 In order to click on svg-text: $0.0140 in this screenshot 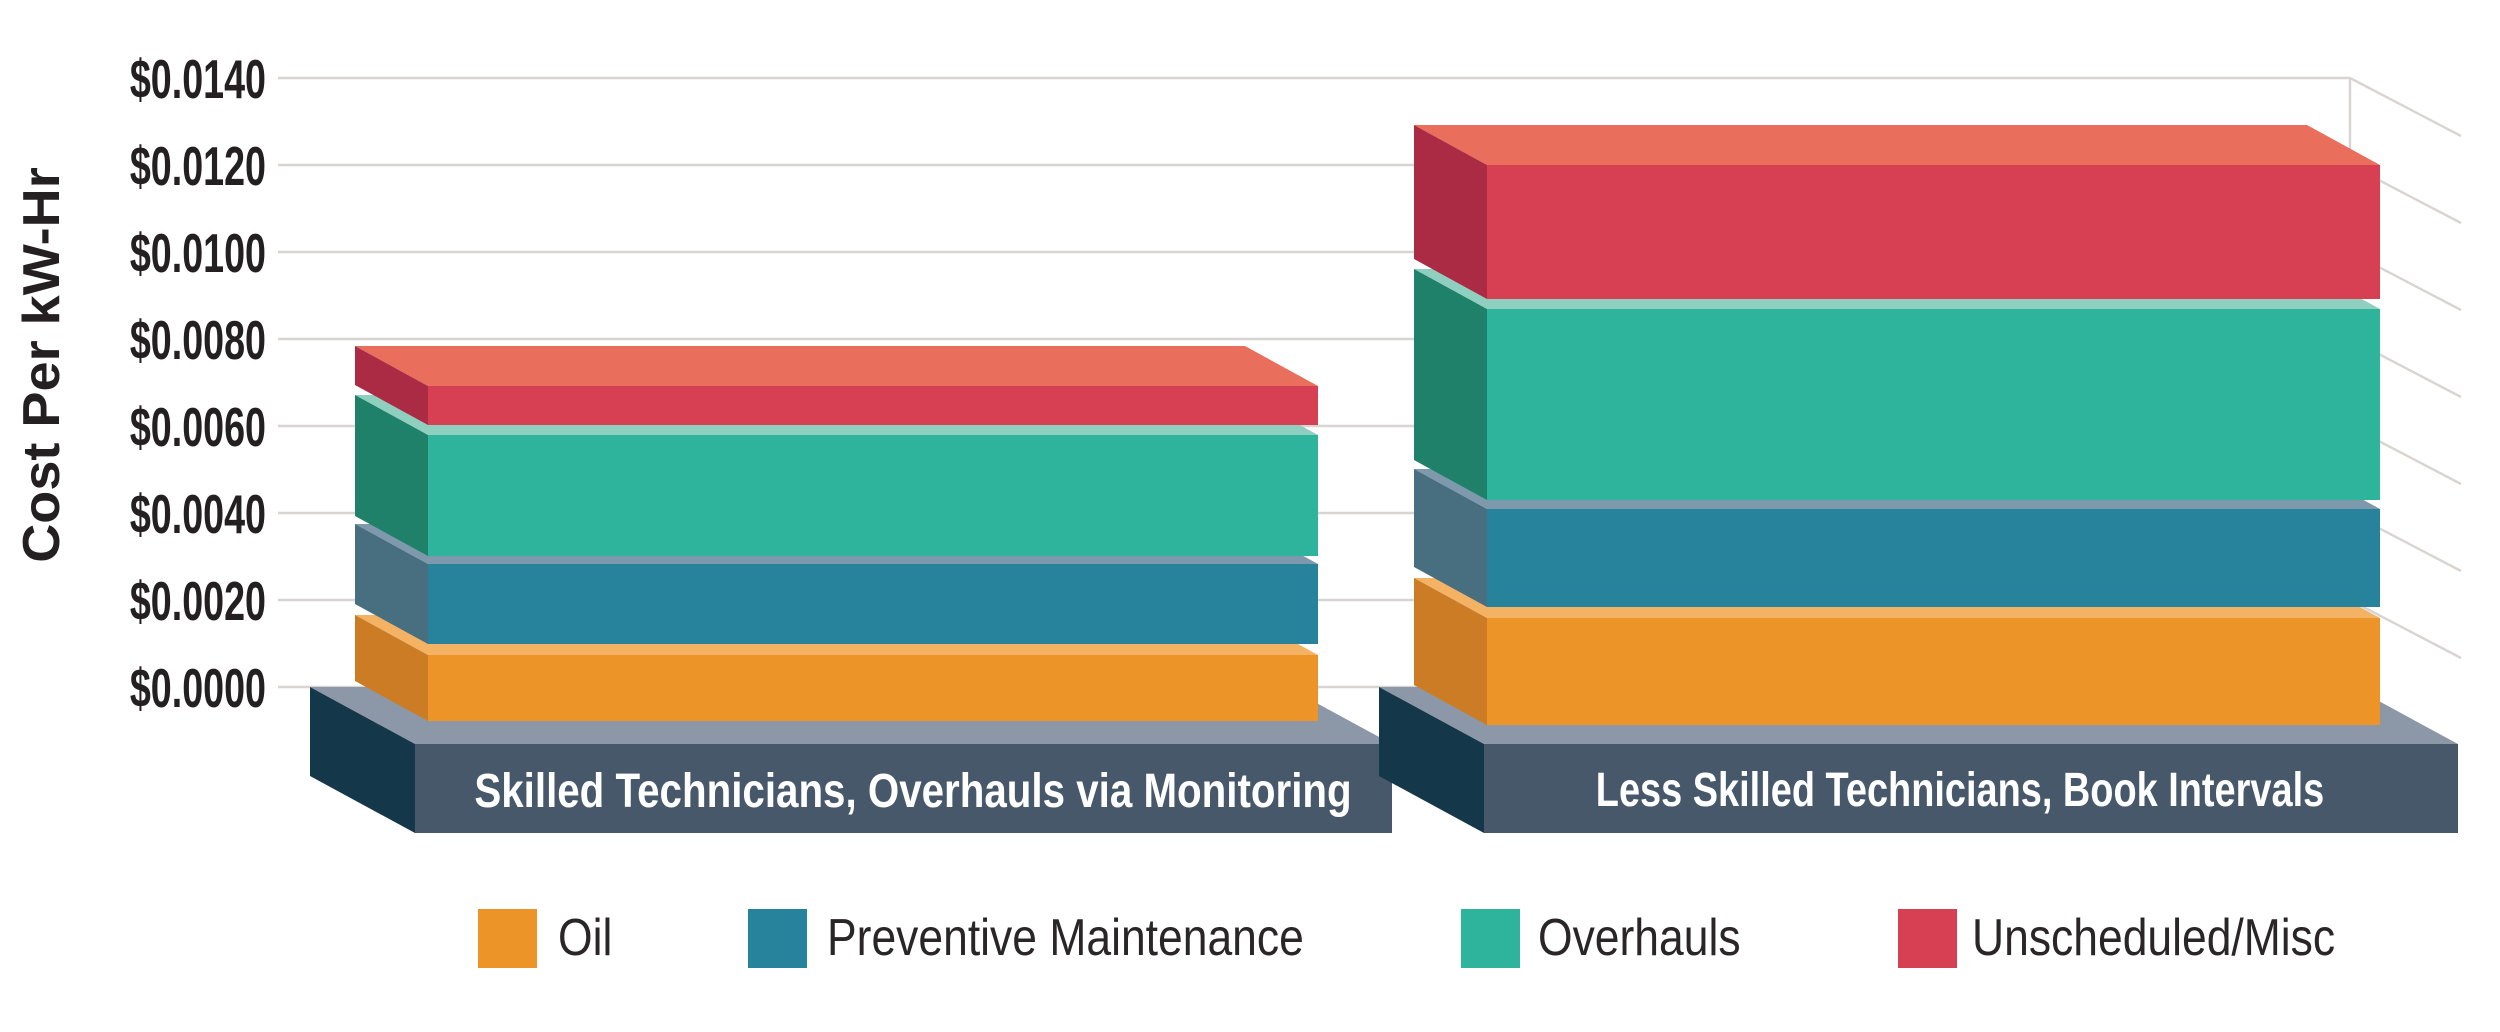, I will do `click(198, 79)`.